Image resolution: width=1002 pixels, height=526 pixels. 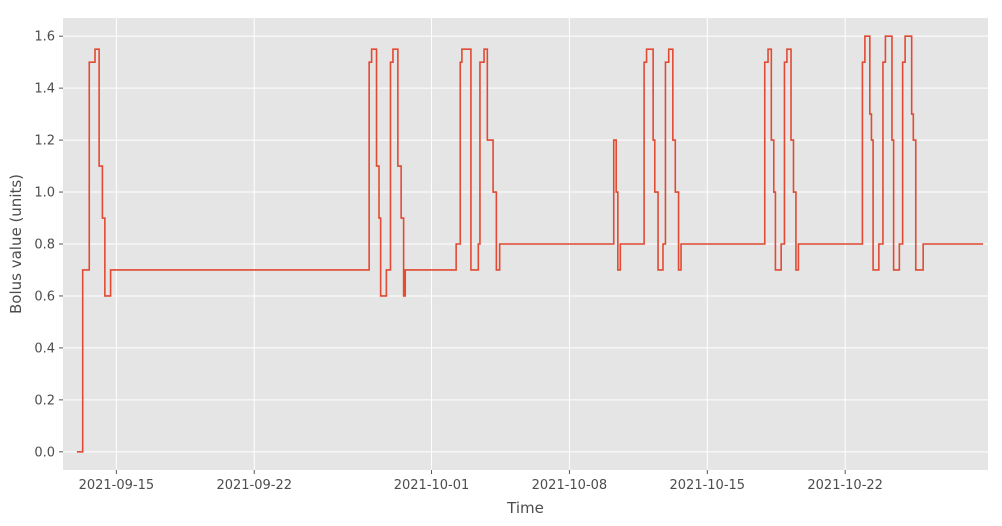 What do you see at coordinates (44, 193) in the screenshot?
I see `y-tick-label: 1.0` at bounding box center [44, 193].